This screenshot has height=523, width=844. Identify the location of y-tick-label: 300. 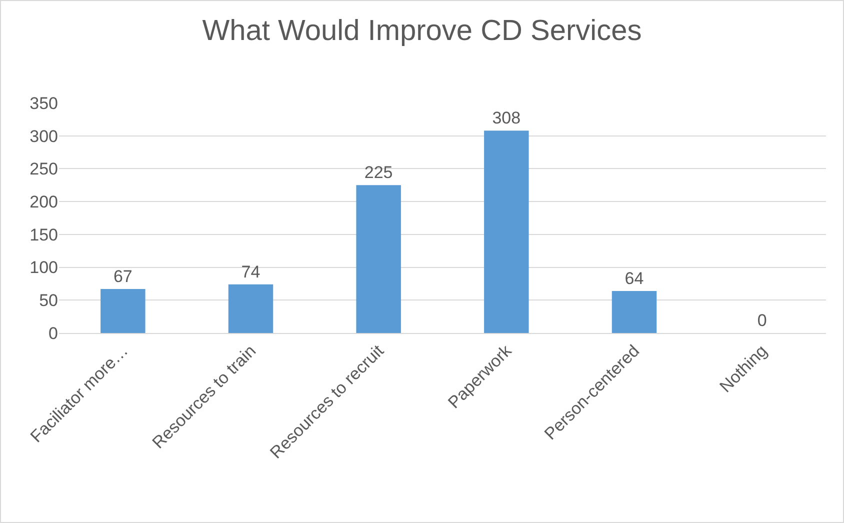
(44, 136).